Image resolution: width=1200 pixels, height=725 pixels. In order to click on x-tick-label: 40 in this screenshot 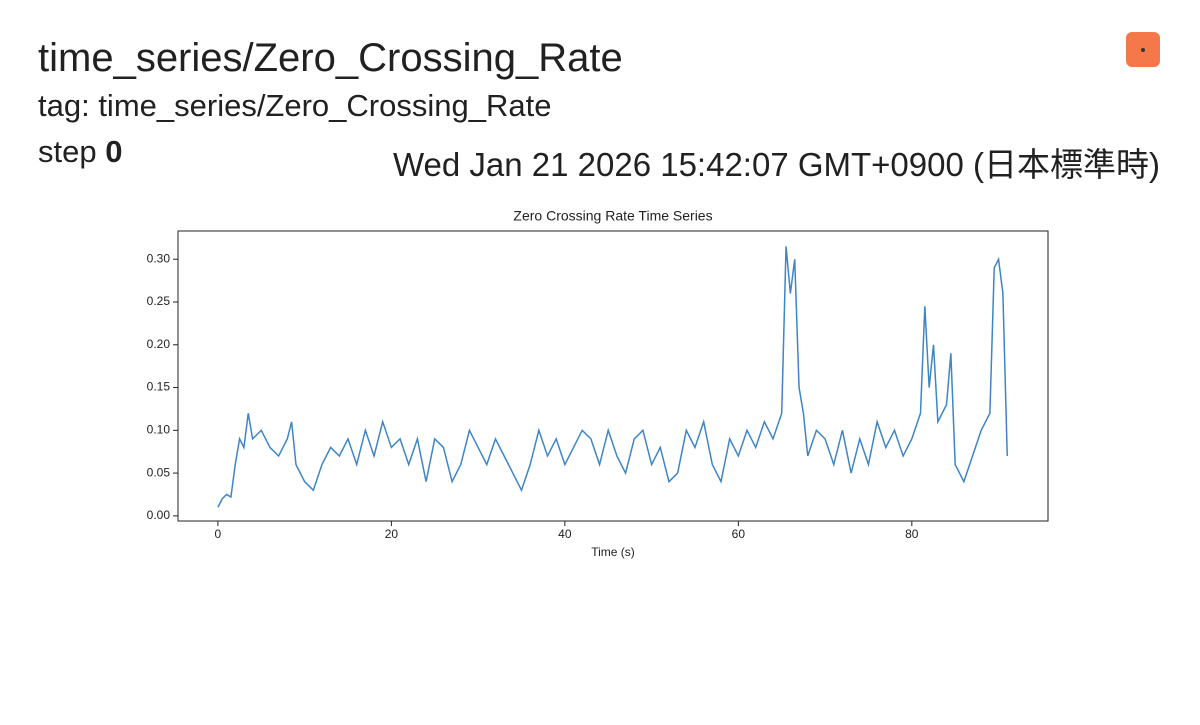, I will do `click(565, 534)`.